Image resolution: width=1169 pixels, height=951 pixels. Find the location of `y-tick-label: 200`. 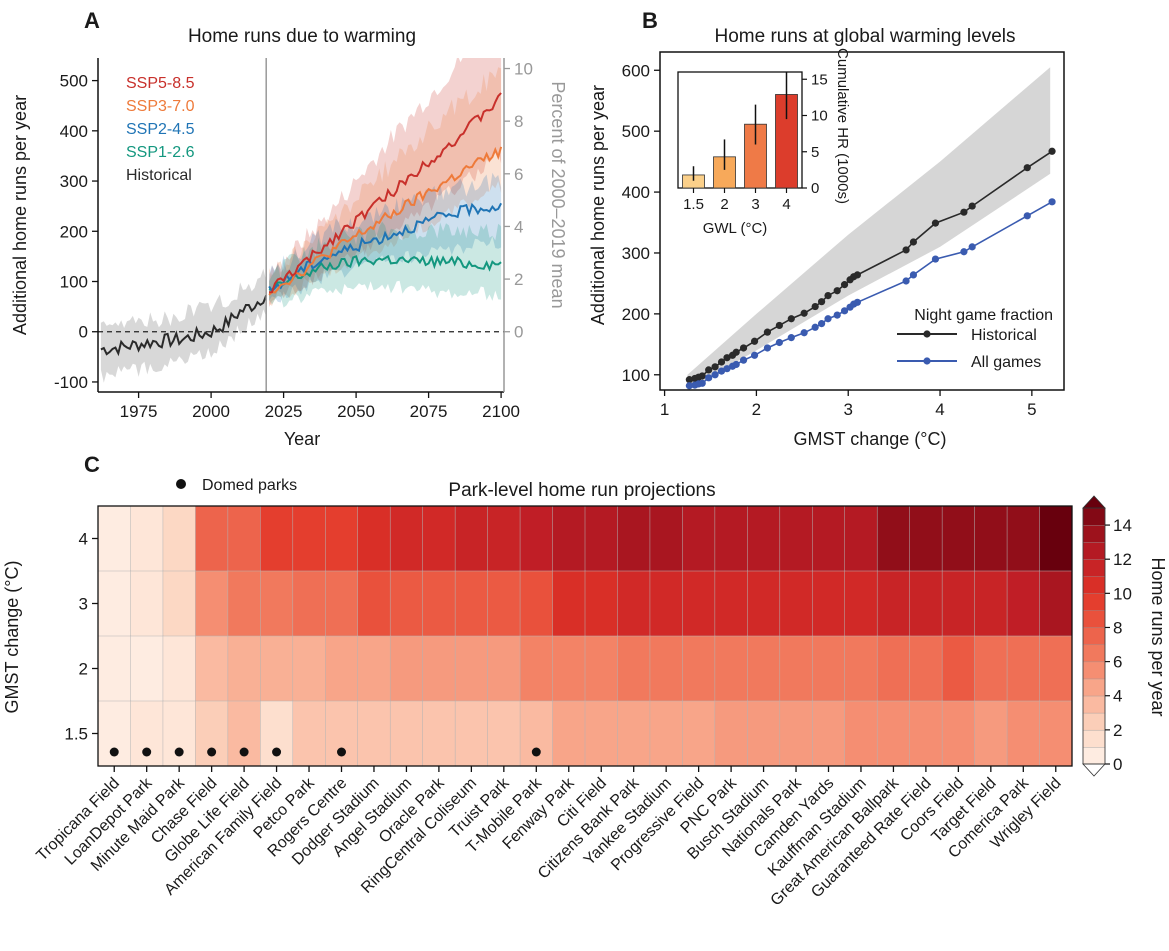

y-tick-label: 200 is located at coordinates (74, 231).